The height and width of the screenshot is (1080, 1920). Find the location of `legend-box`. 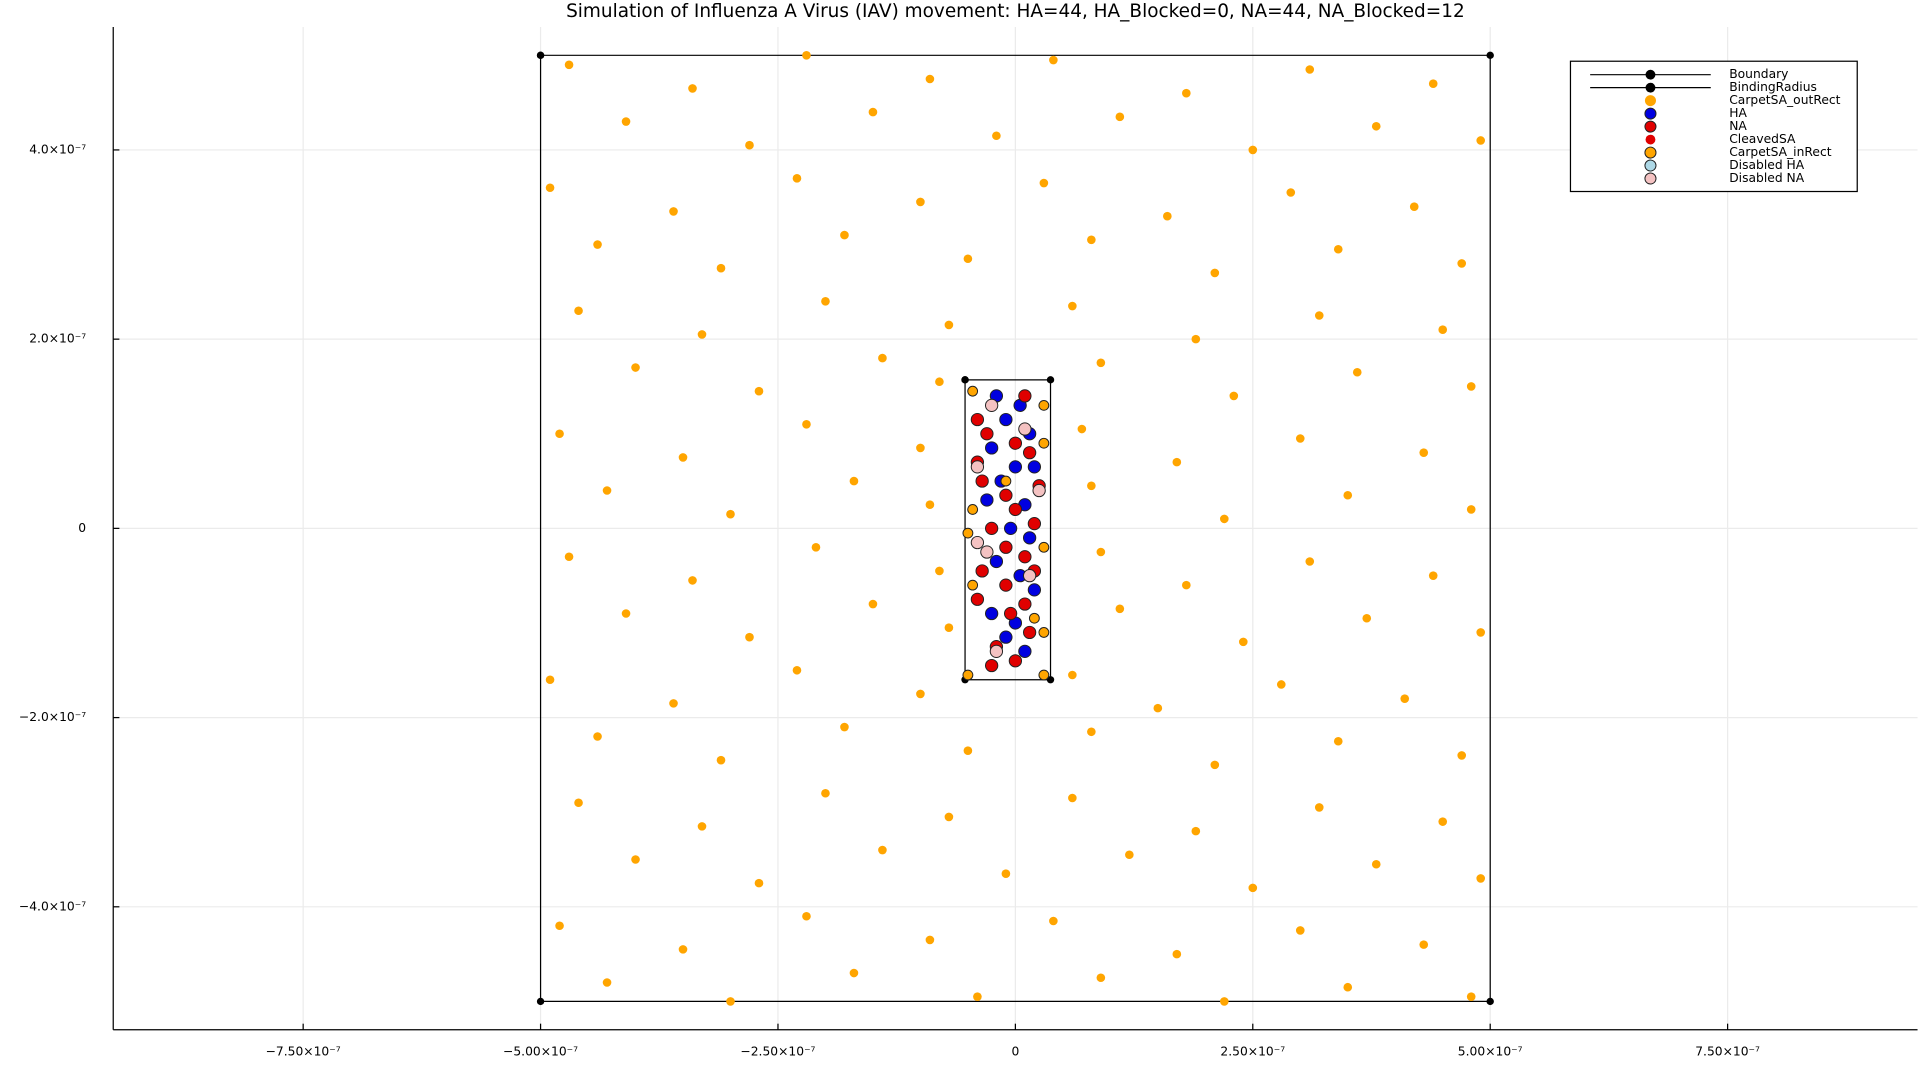

legend-box is located at coordinates (1713, 126).